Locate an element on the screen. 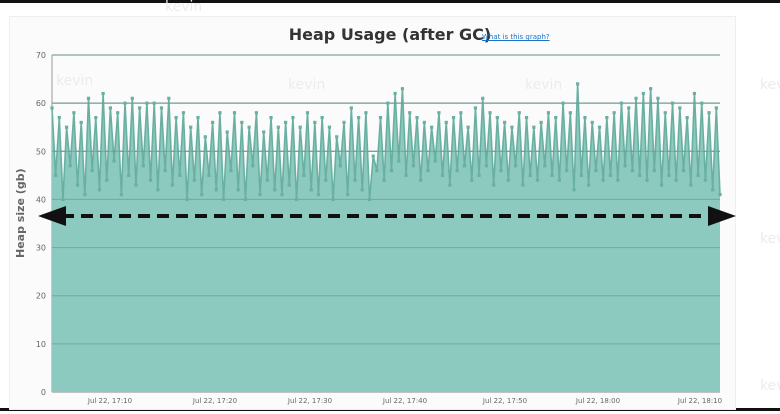  x-tick-label: Jul 22, 17:10 is located at coordinates (109, 401).